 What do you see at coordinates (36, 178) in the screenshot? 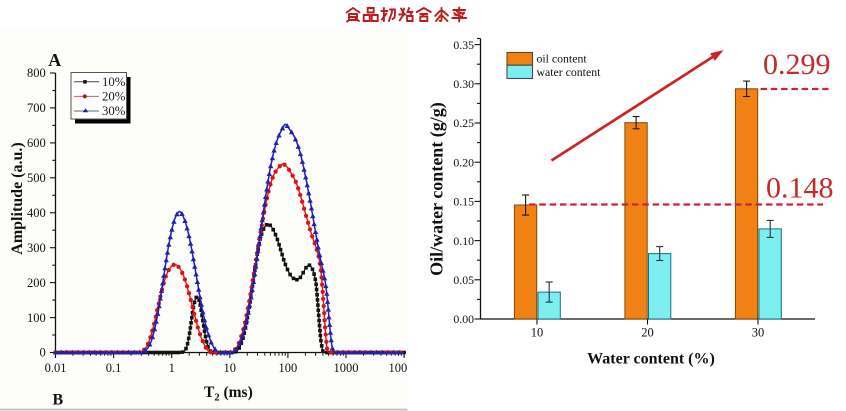
I see `svg-text: 500` at bounding box center [36, 178].